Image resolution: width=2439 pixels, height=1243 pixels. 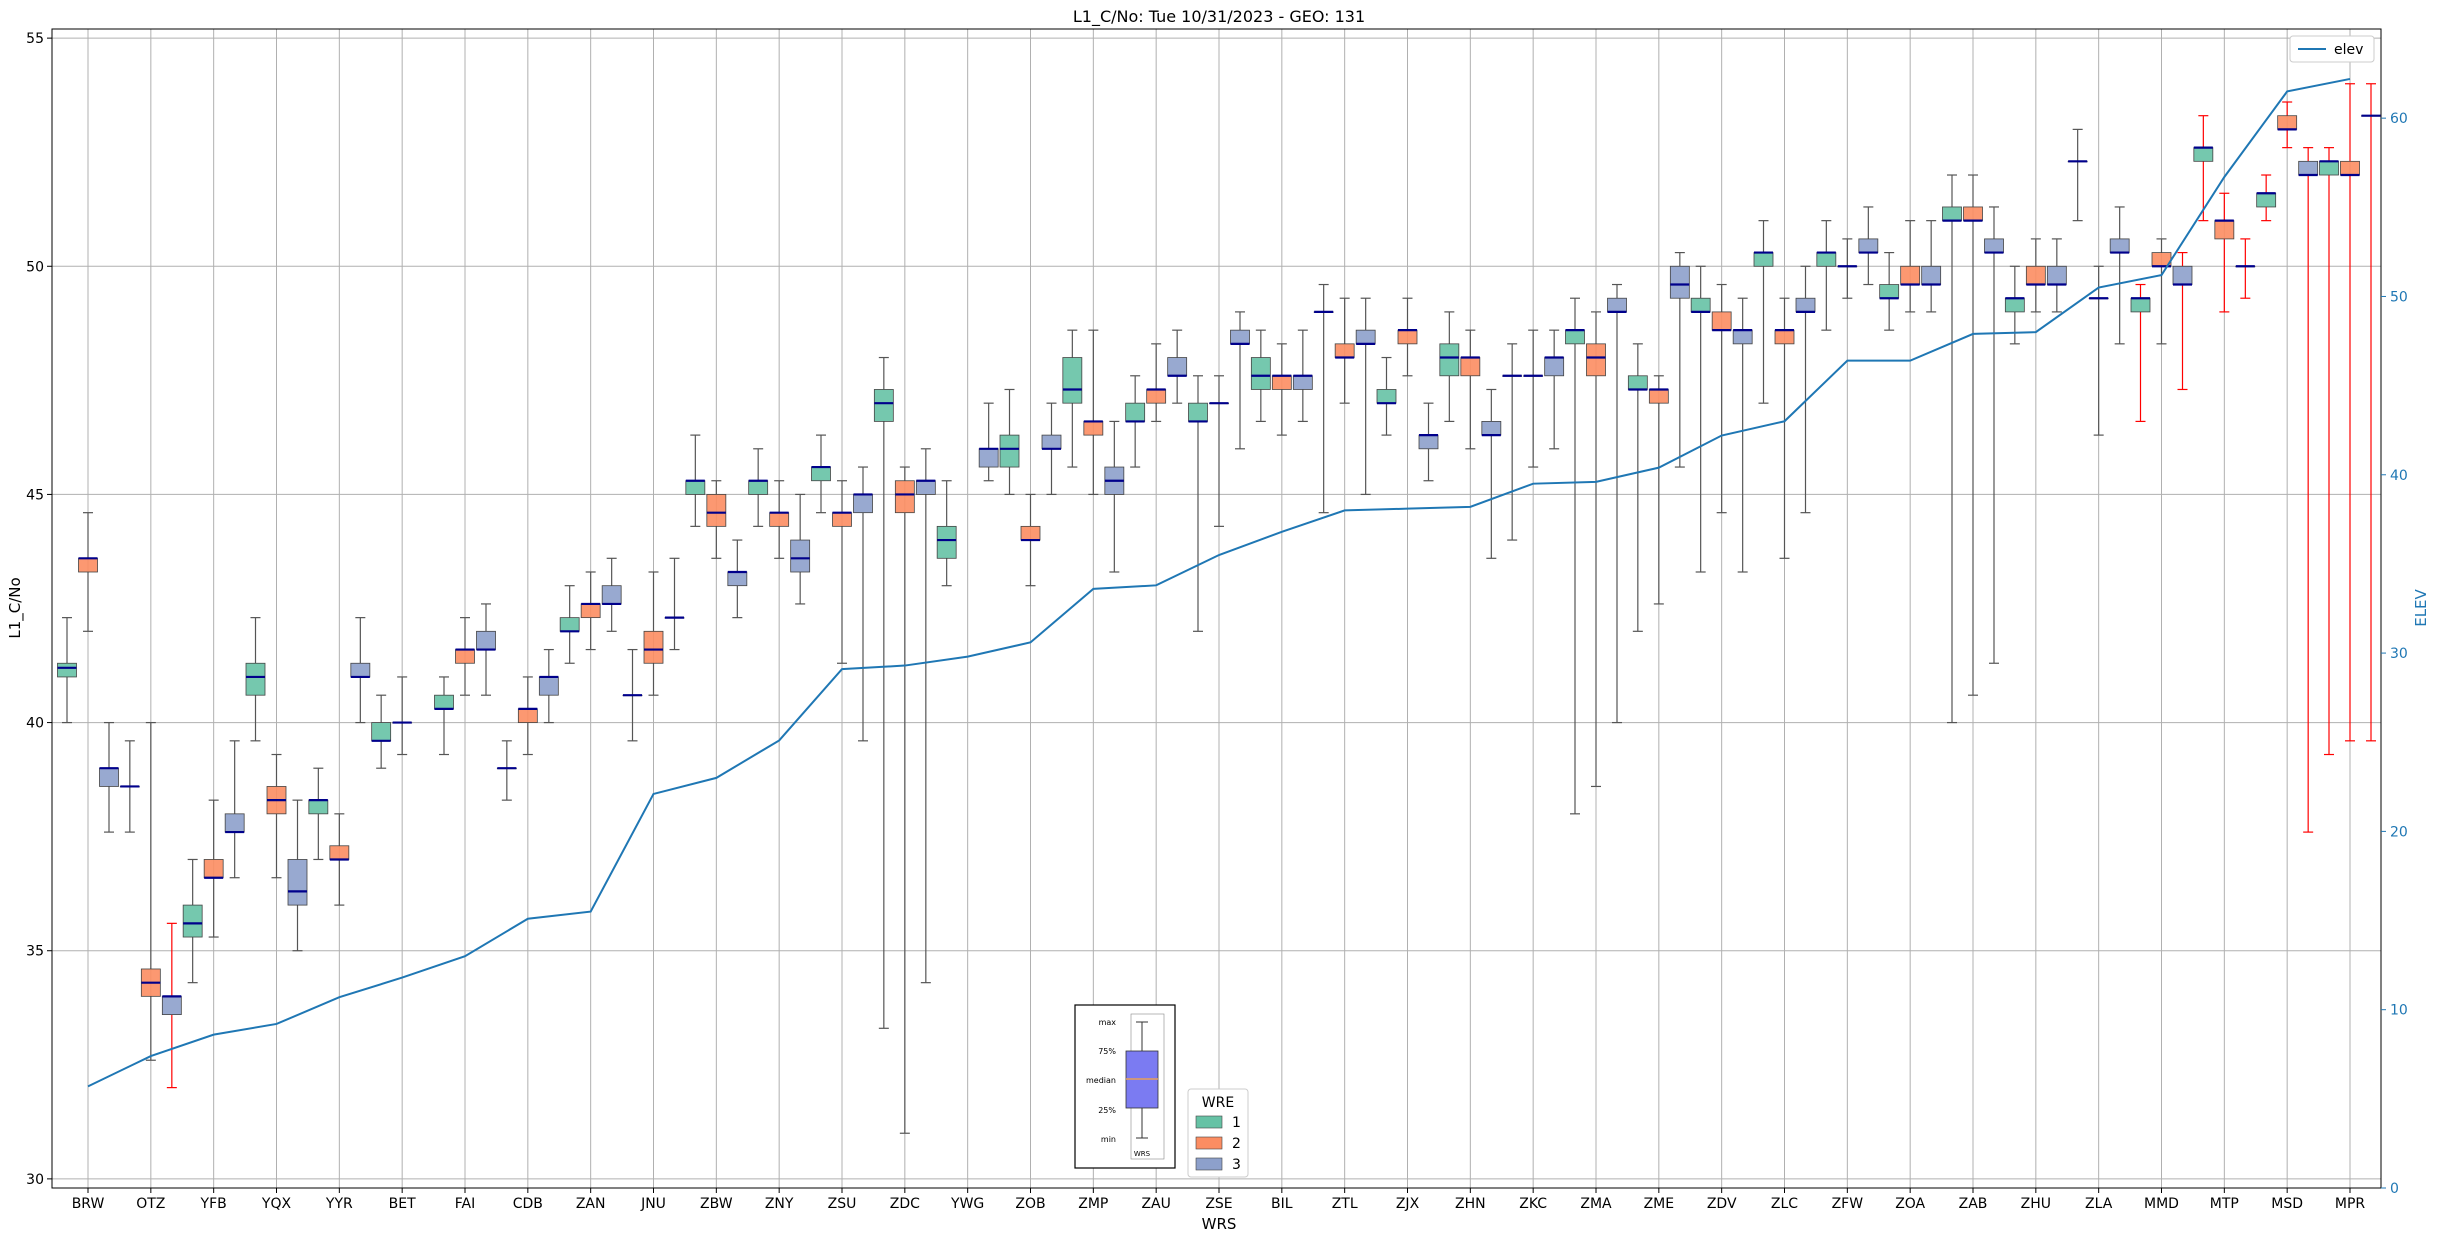 What do you see at coordinates (2161, 291) in the screenshot?
I see `box-mmd-wre2` at bounding box center [2161, 291].